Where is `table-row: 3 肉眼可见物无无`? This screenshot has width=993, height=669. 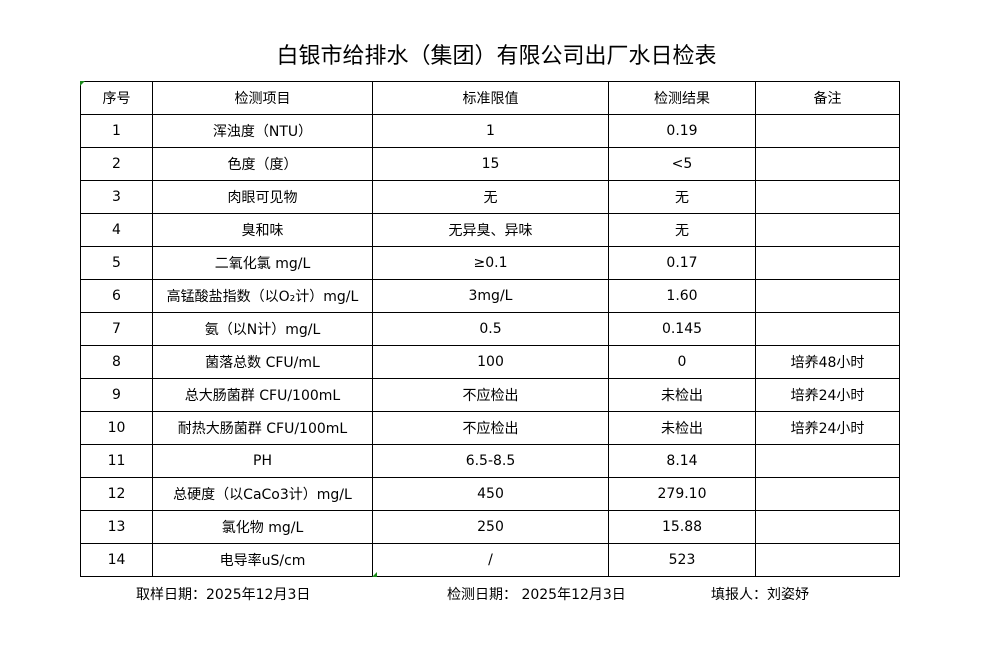
table-row: 3 肉眼可见物无无 is located at coordinates (490, 197).